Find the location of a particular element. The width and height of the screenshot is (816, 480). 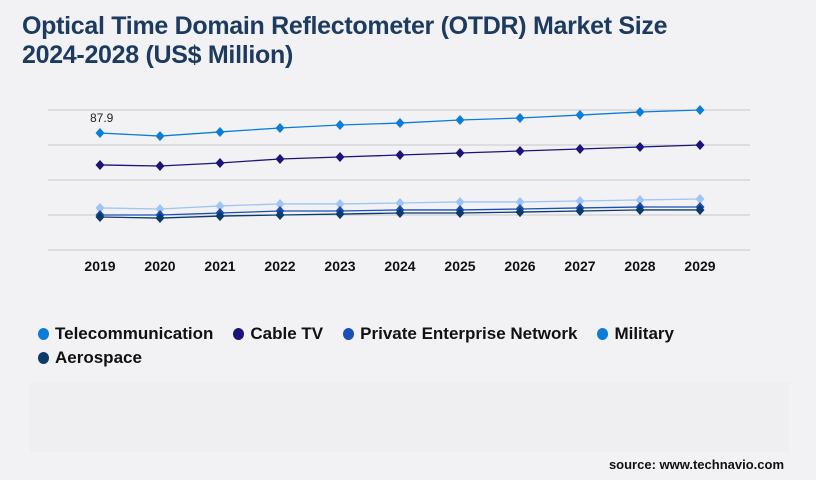

legend-item: Military is located at coordinates (635, 334).